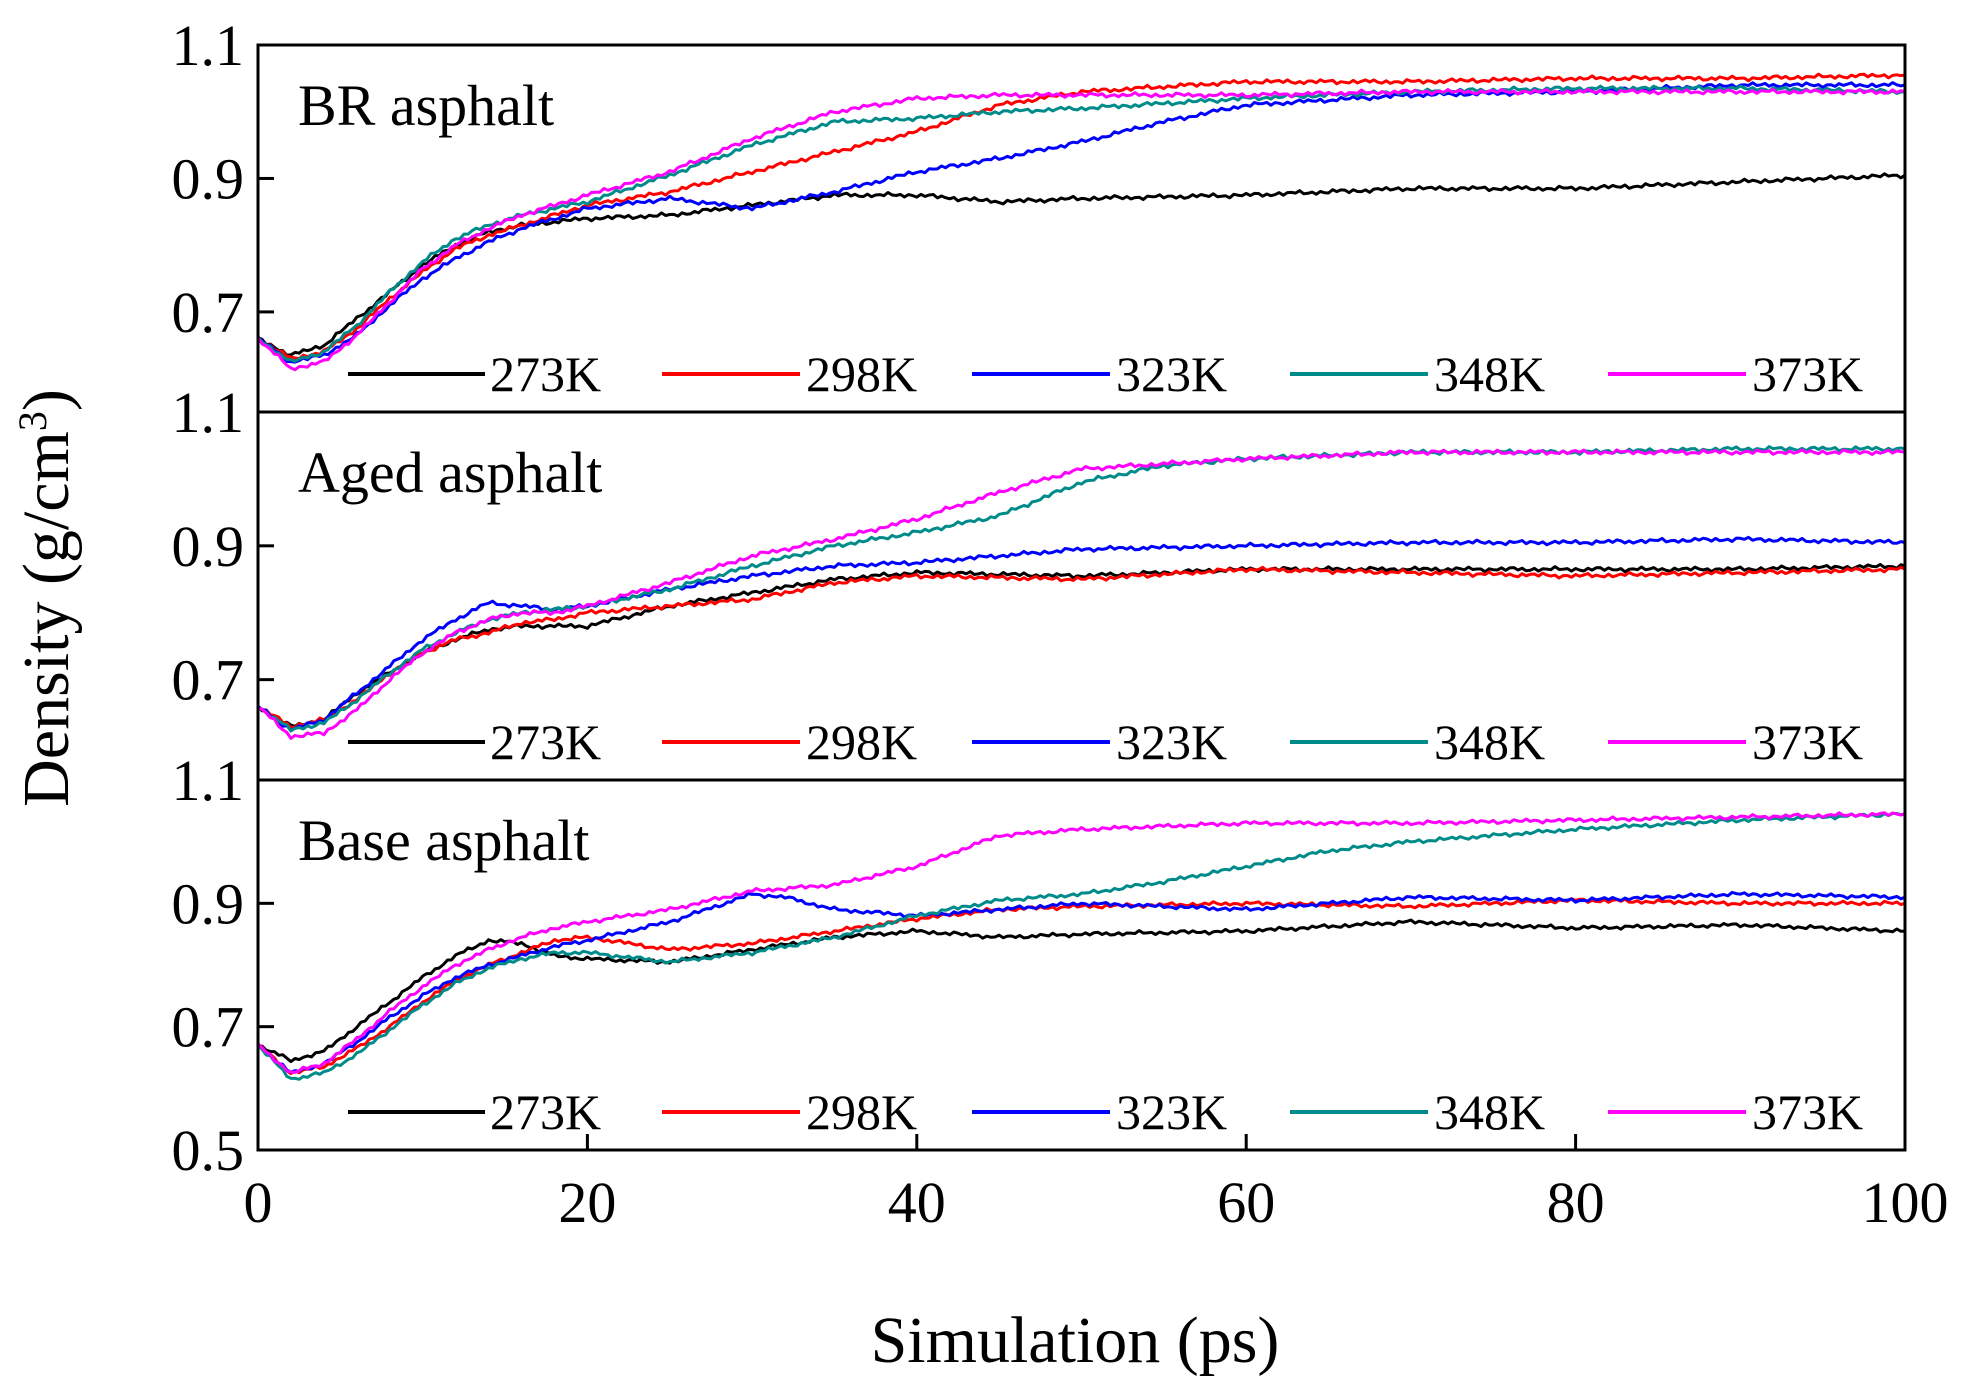 This screenshot has width=1972, height=1396. Describe the element at coordinates (1081, 647) in the screenshot. I see `series-line-aged-298k` at that location.